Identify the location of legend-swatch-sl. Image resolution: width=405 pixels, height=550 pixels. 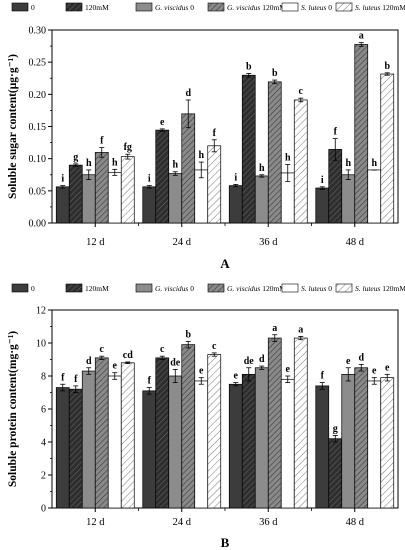
(290, 7).